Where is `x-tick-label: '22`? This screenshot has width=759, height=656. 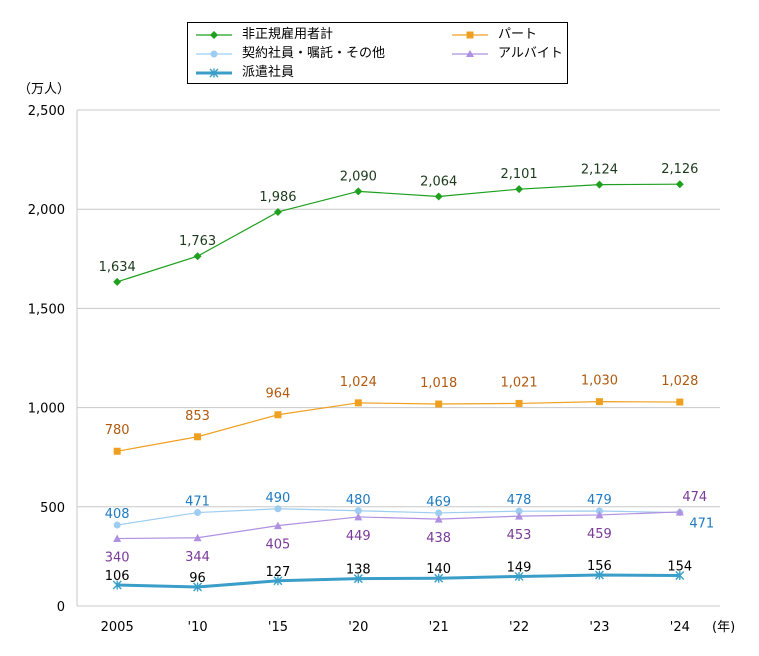 x-tick-label: '22 is located at coordinates (519, 627).